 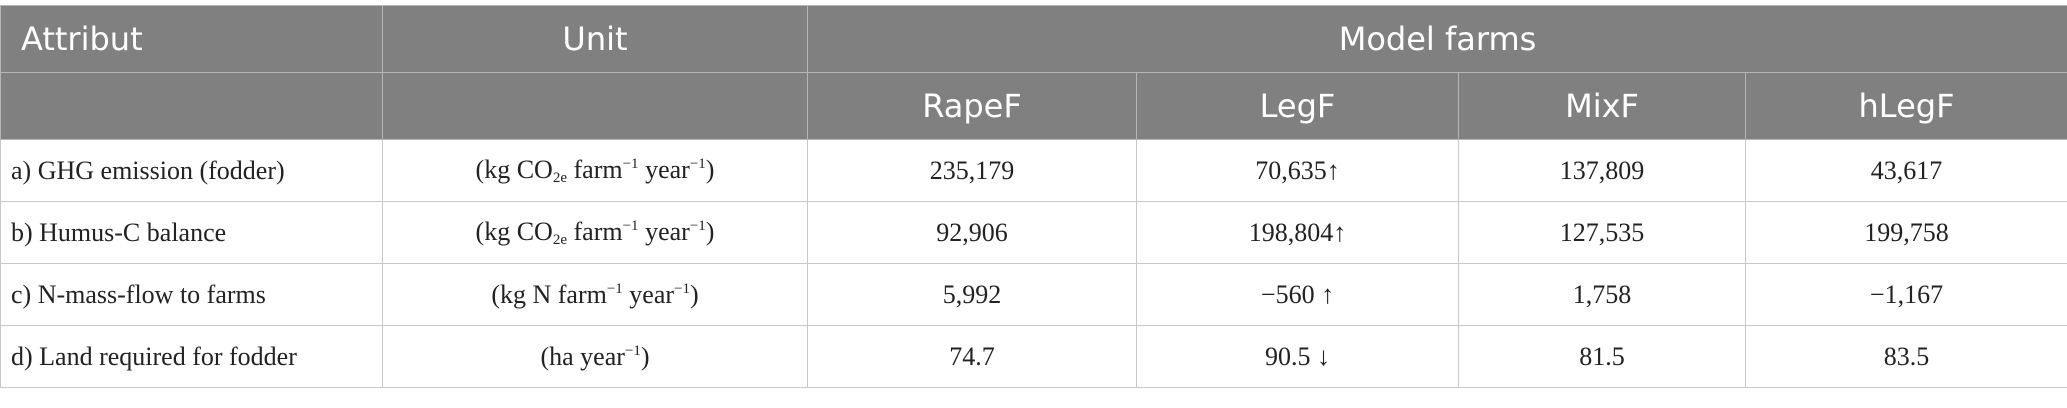 What do you see at coordinates (595, 39) in the screenshot?
I see `header-cell: Unit` at bounding box center [595, 39].